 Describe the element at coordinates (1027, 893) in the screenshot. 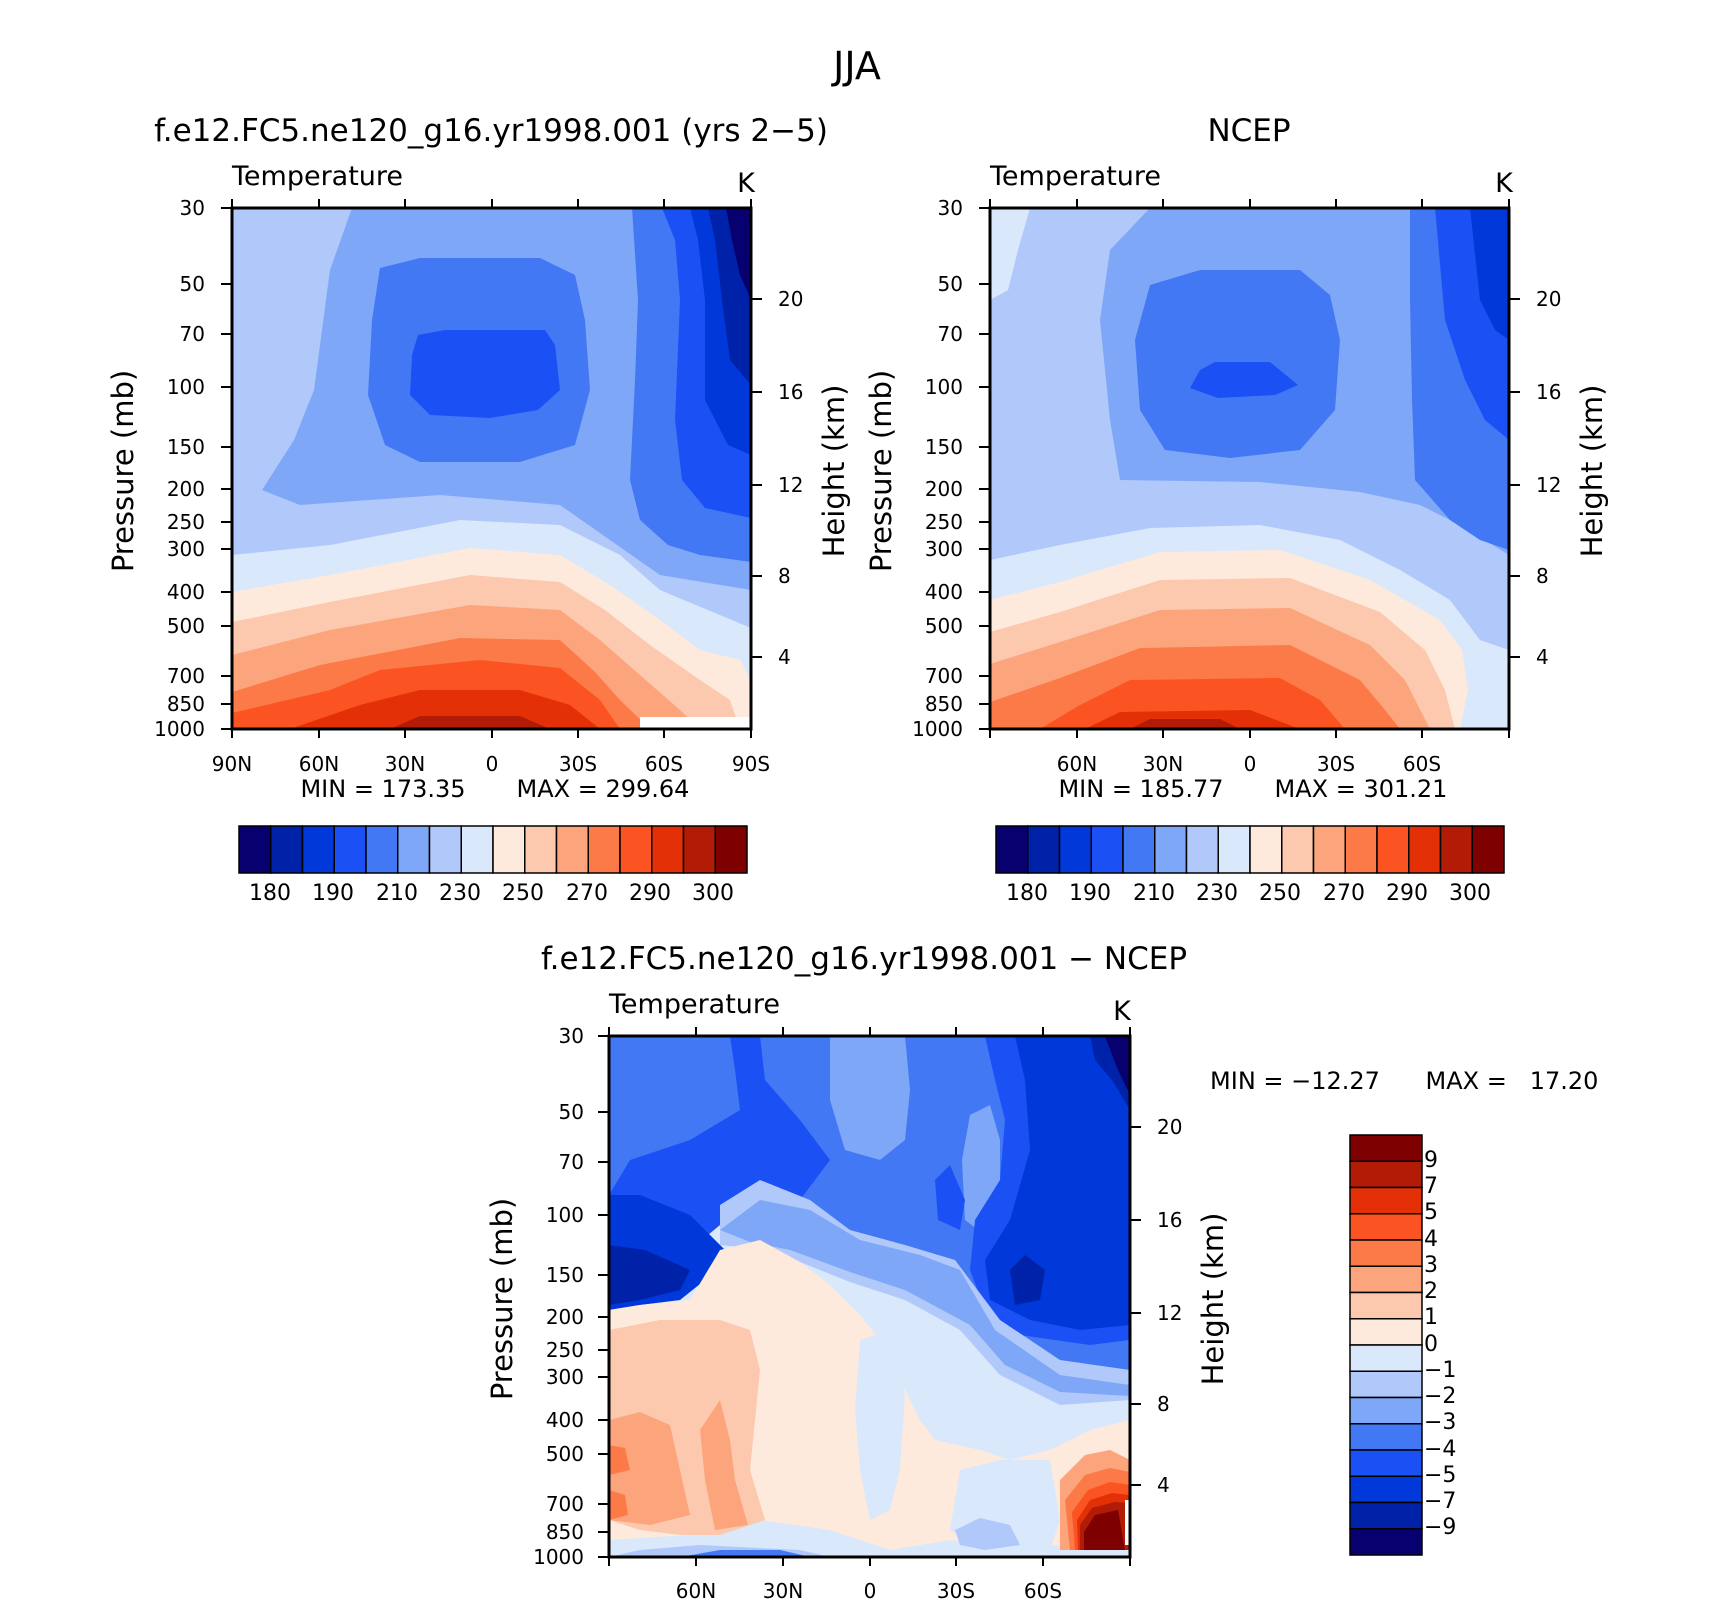

I see `colorbar-label: 180` at that location.